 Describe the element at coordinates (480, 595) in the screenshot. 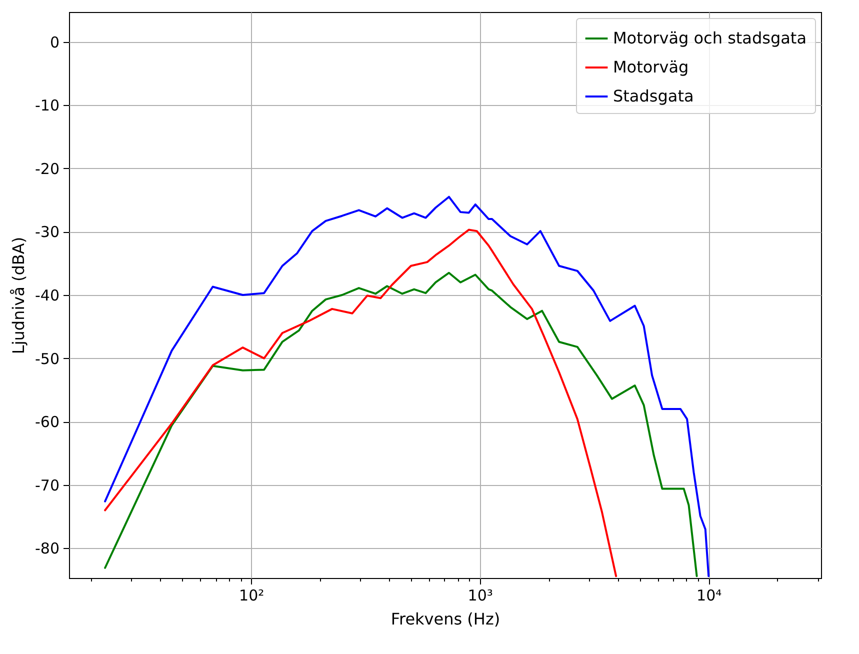

I see `x-tick-label: 10³` at that location.